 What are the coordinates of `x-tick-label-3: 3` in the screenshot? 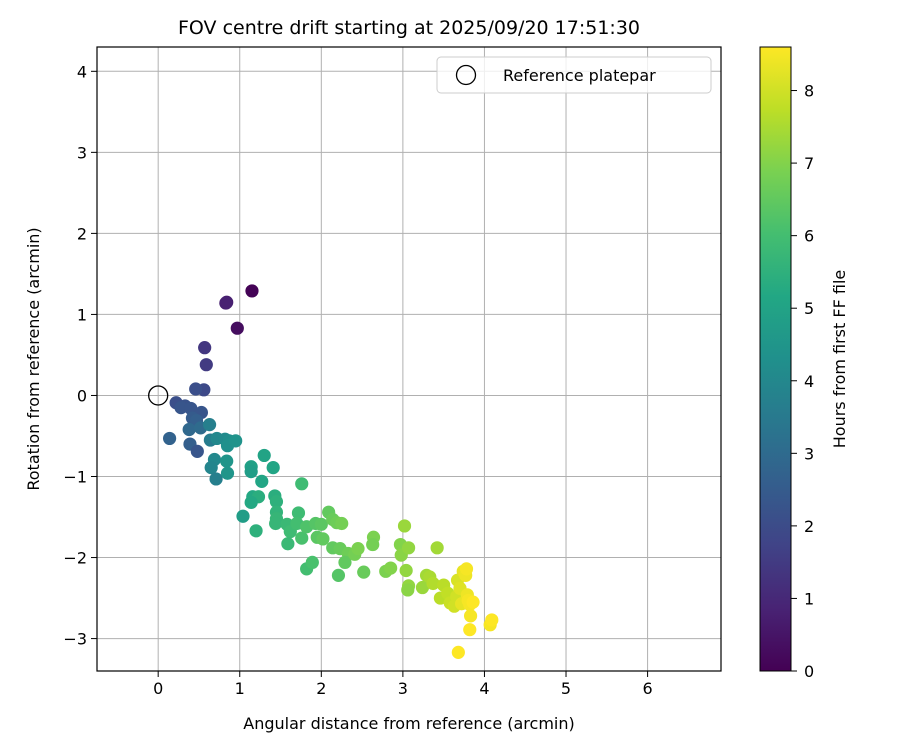 It's located at (403, 688).